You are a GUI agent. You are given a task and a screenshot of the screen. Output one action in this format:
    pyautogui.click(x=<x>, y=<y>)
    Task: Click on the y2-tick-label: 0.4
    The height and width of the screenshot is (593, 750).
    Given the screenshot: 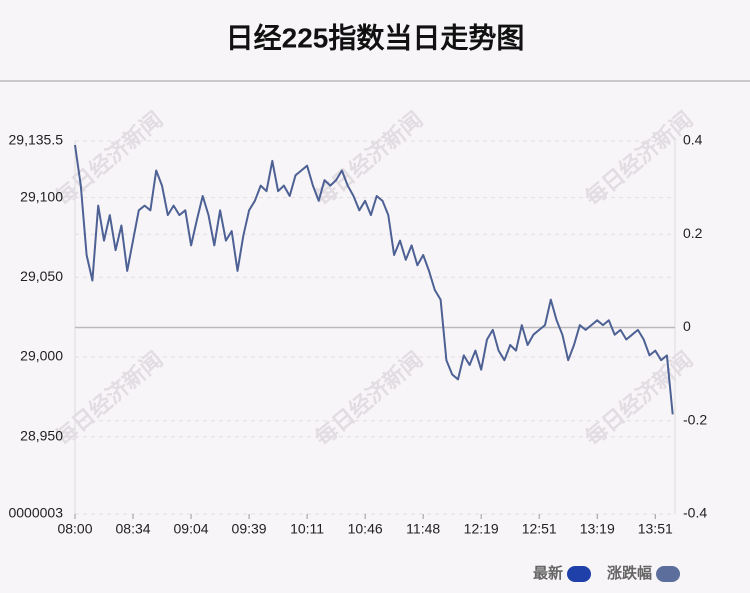 What is the action you would take?
    pyautogui.click(x=693, y=140)
    